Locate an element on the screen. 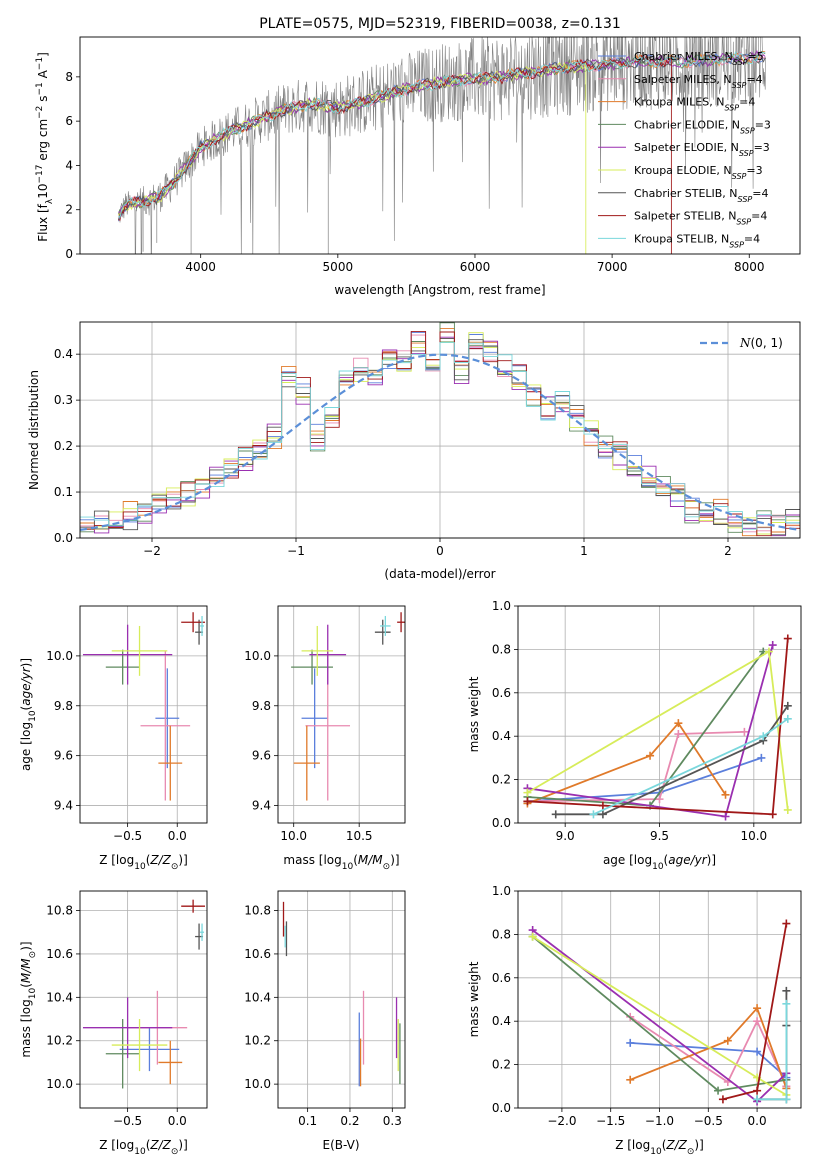 This screenshot has height=1170, width=819. x-axis-label: wavelength [Angstrom, rest frame] is located at coordinates (439, 290).